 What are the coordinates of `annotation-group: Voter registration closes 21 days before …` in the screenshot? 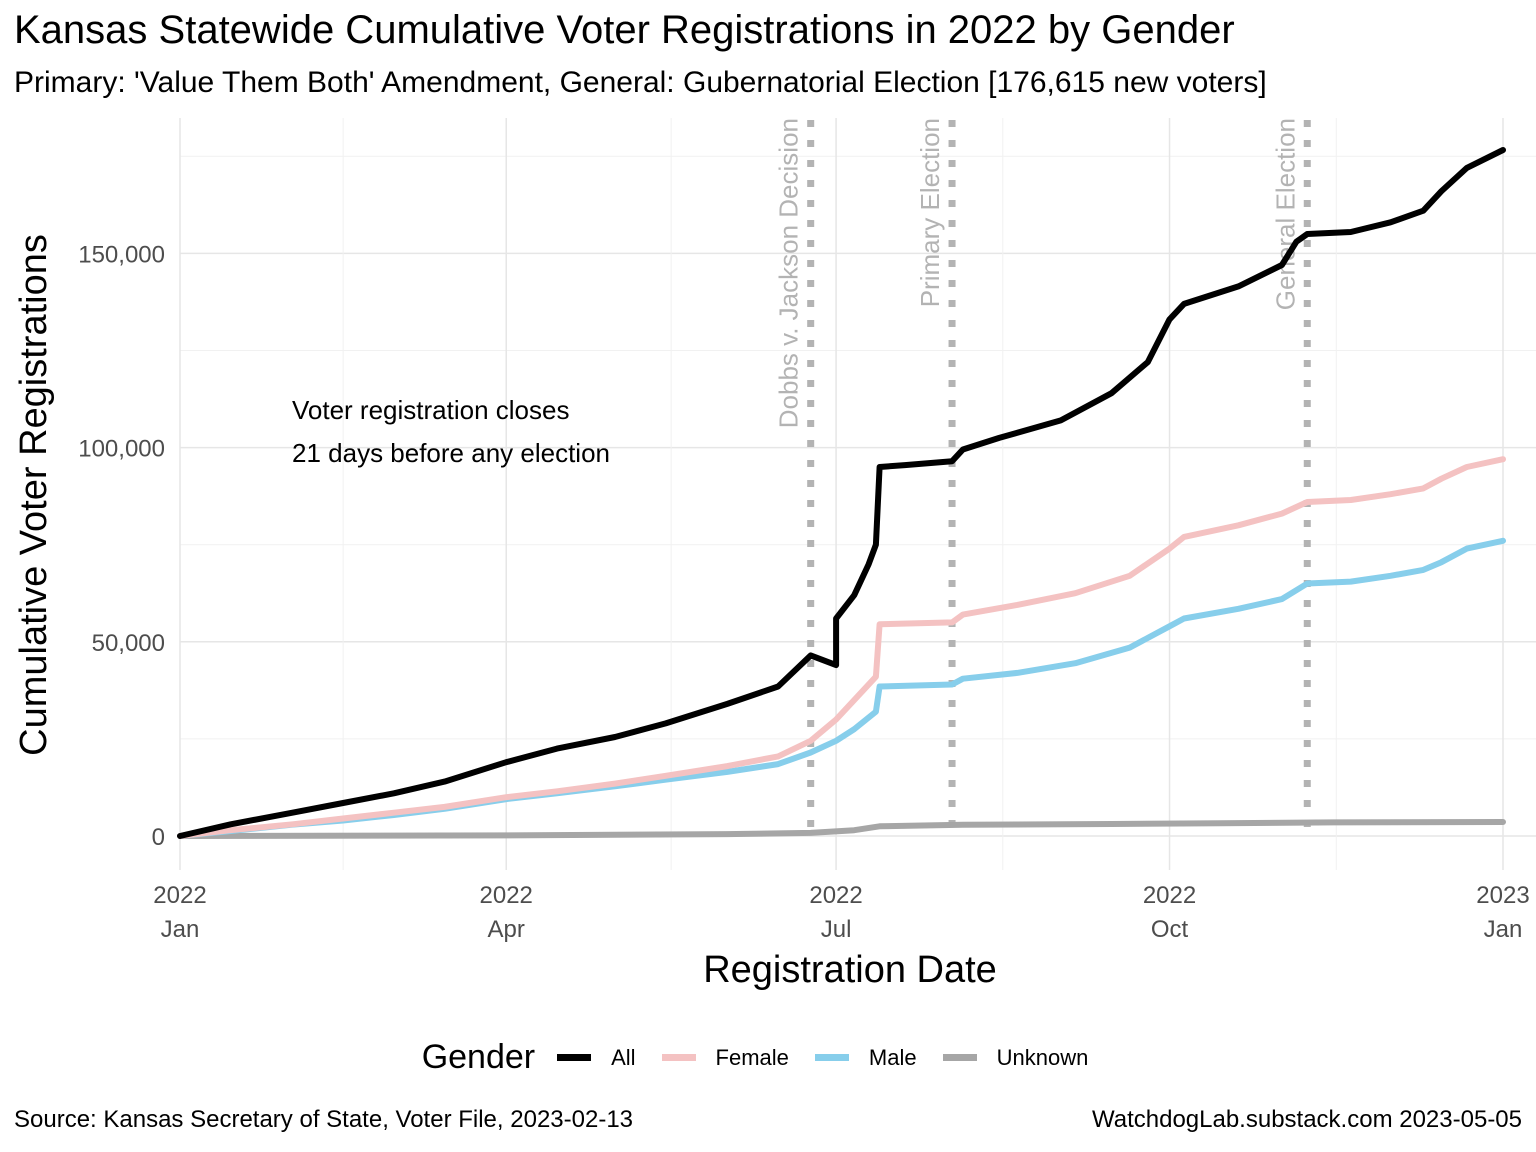 It's located at (451, 431).